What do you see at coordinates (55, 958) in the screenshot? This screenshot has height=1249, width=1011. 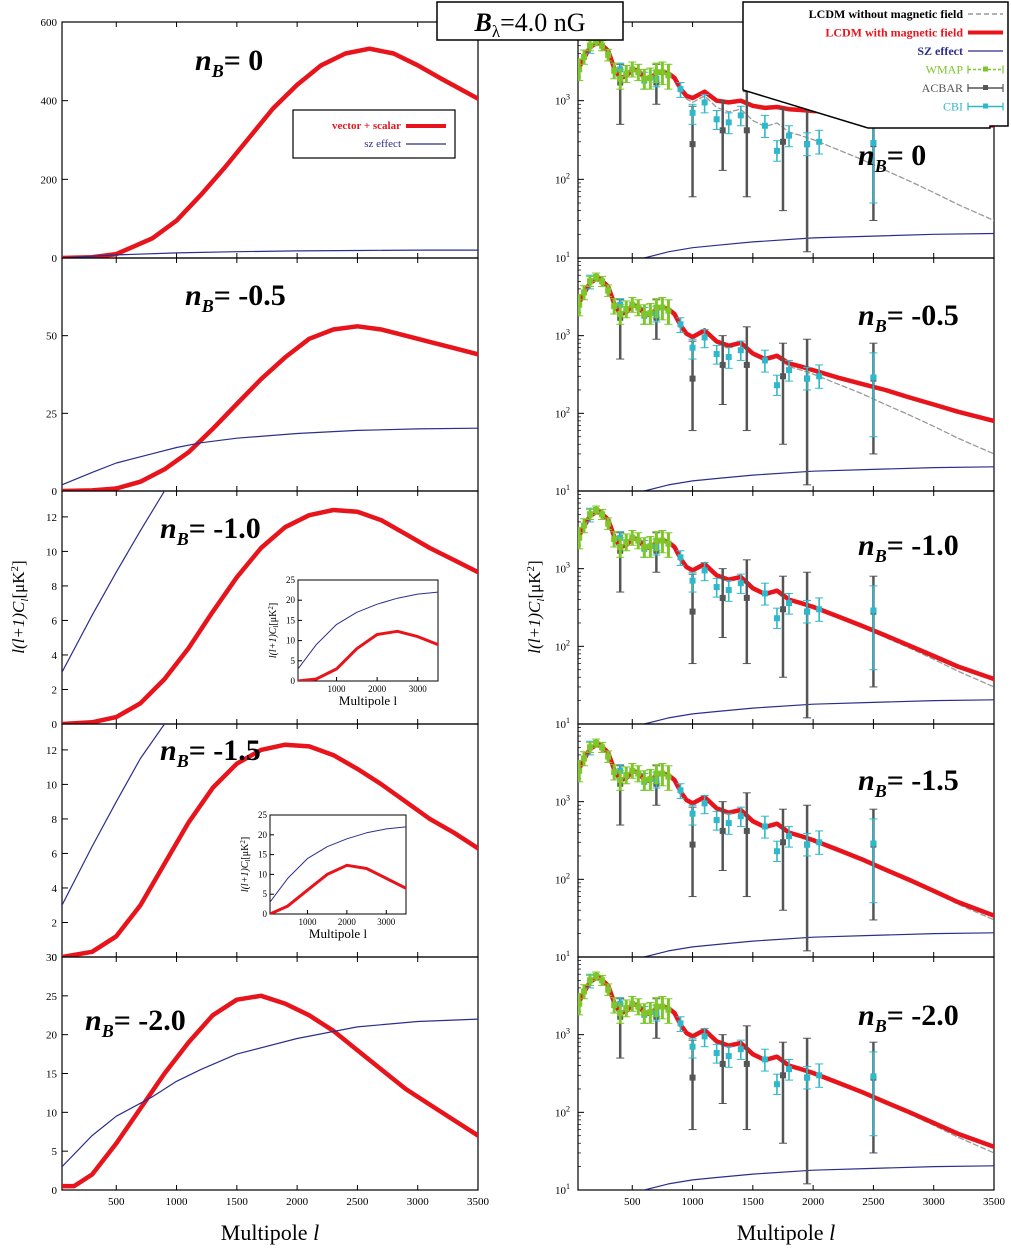 I see `y-tick-label: 0` at bounding box center [55, 958].